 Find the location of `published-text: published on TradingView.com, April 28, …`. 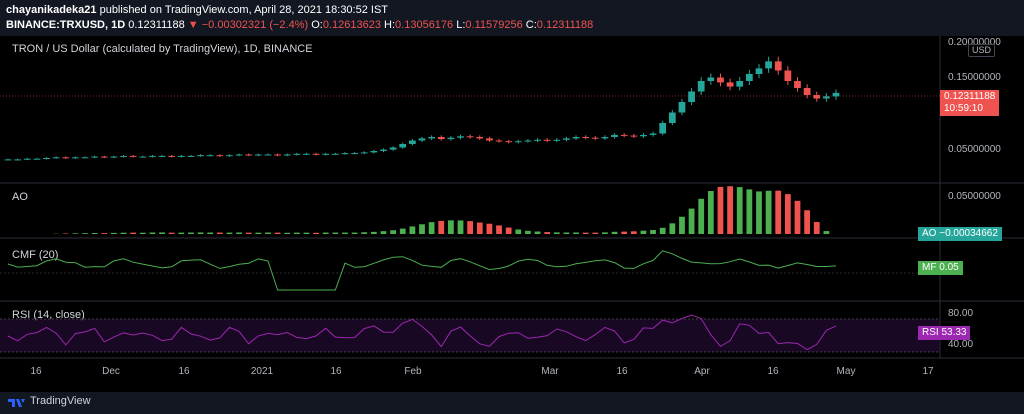

published-text: published on TradingView.com, April 28, … is located at coordinates (244, 10).